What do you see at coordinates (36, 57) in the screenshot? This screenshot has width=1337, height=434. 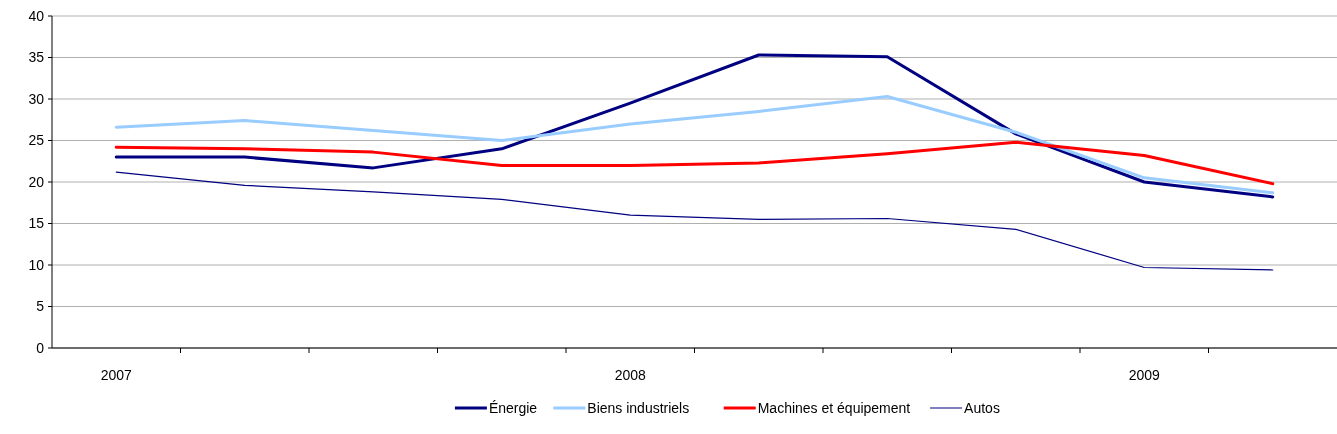 I see `y-tick-label: 35` at bounding box center [36, 57].